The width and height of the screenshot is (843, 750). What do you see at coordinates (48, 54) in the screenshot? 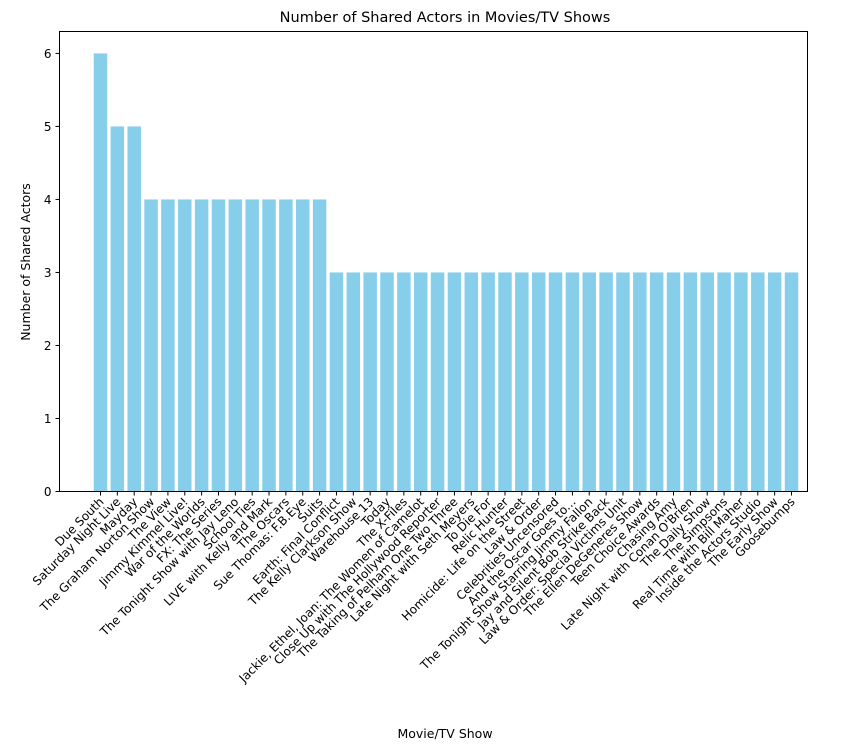
I see `y-tick-label: 6` at bounding box center [48, 54].